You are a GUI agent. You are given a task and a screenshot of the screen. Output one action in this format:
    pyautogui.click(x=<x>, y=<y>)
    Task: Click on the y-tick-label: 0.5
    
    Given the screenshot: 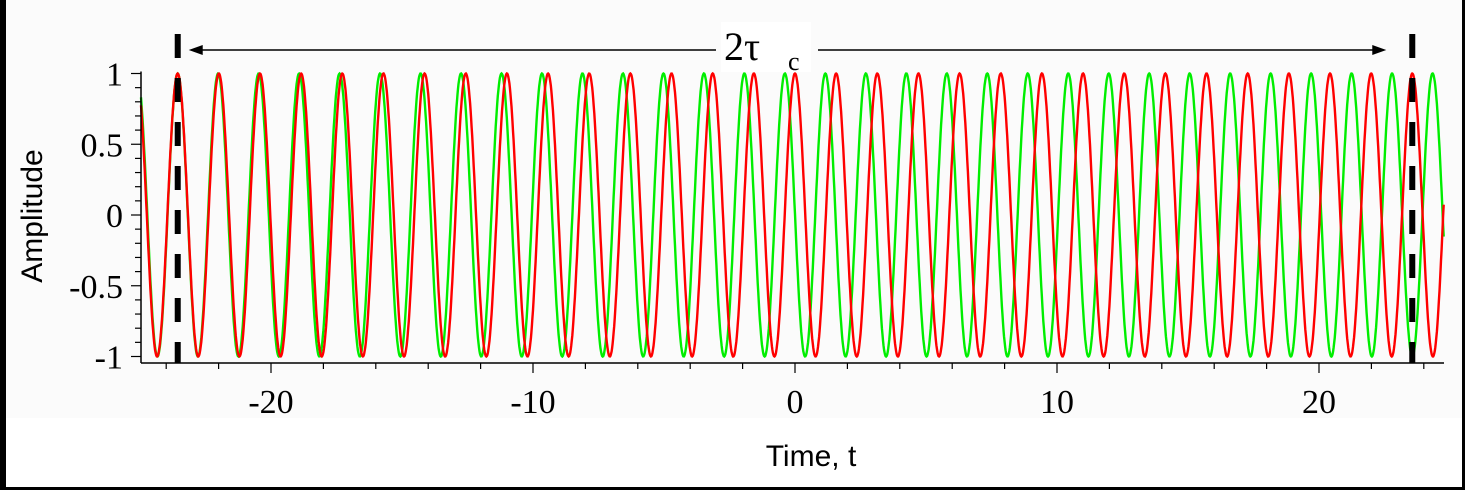 What is the action you would take?
    pyautogui.click(x=102, y=145)
    